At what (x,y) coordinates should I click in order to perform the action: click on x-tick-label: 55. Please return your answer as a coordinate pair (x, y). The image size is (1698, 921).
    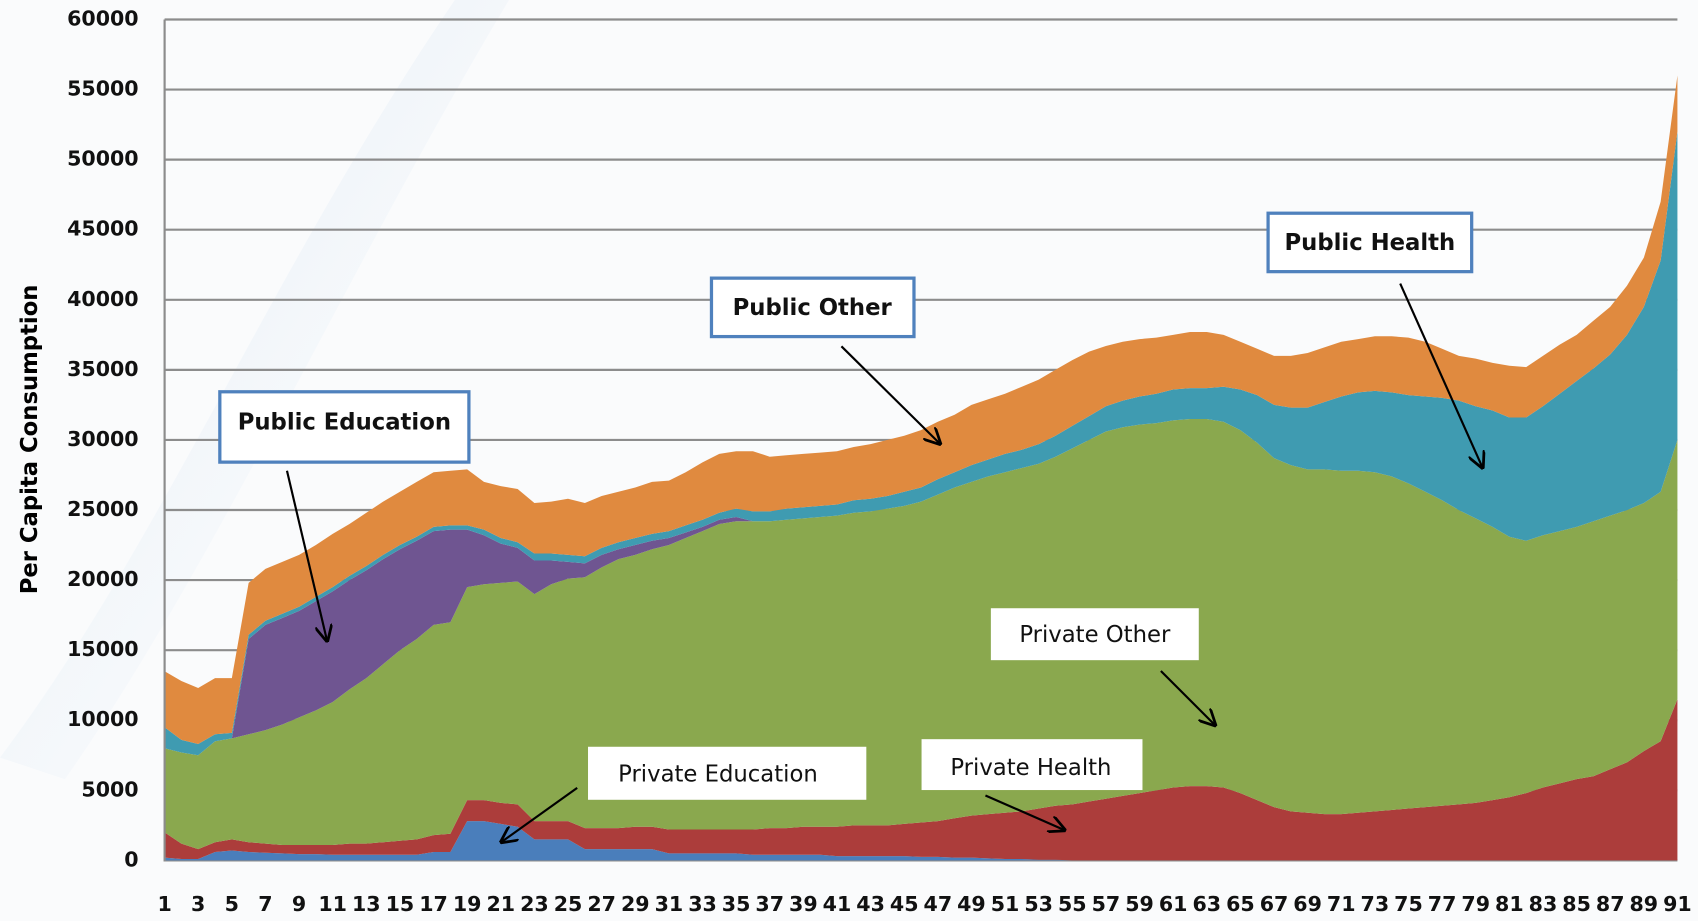
    Looking at the image, I should click on (1072, 904).